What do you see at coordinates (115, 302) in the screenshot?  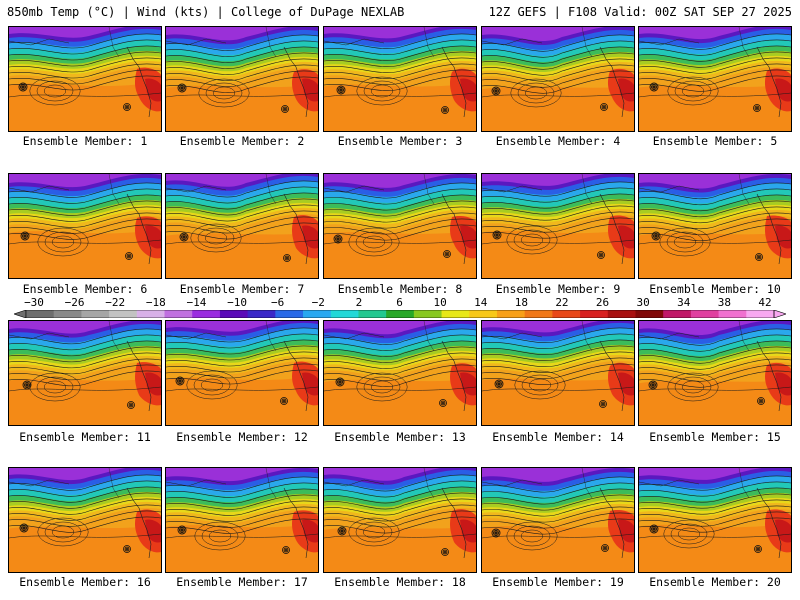 I see `colorbar-tick-label: −22` at bounding box center [115, 302].